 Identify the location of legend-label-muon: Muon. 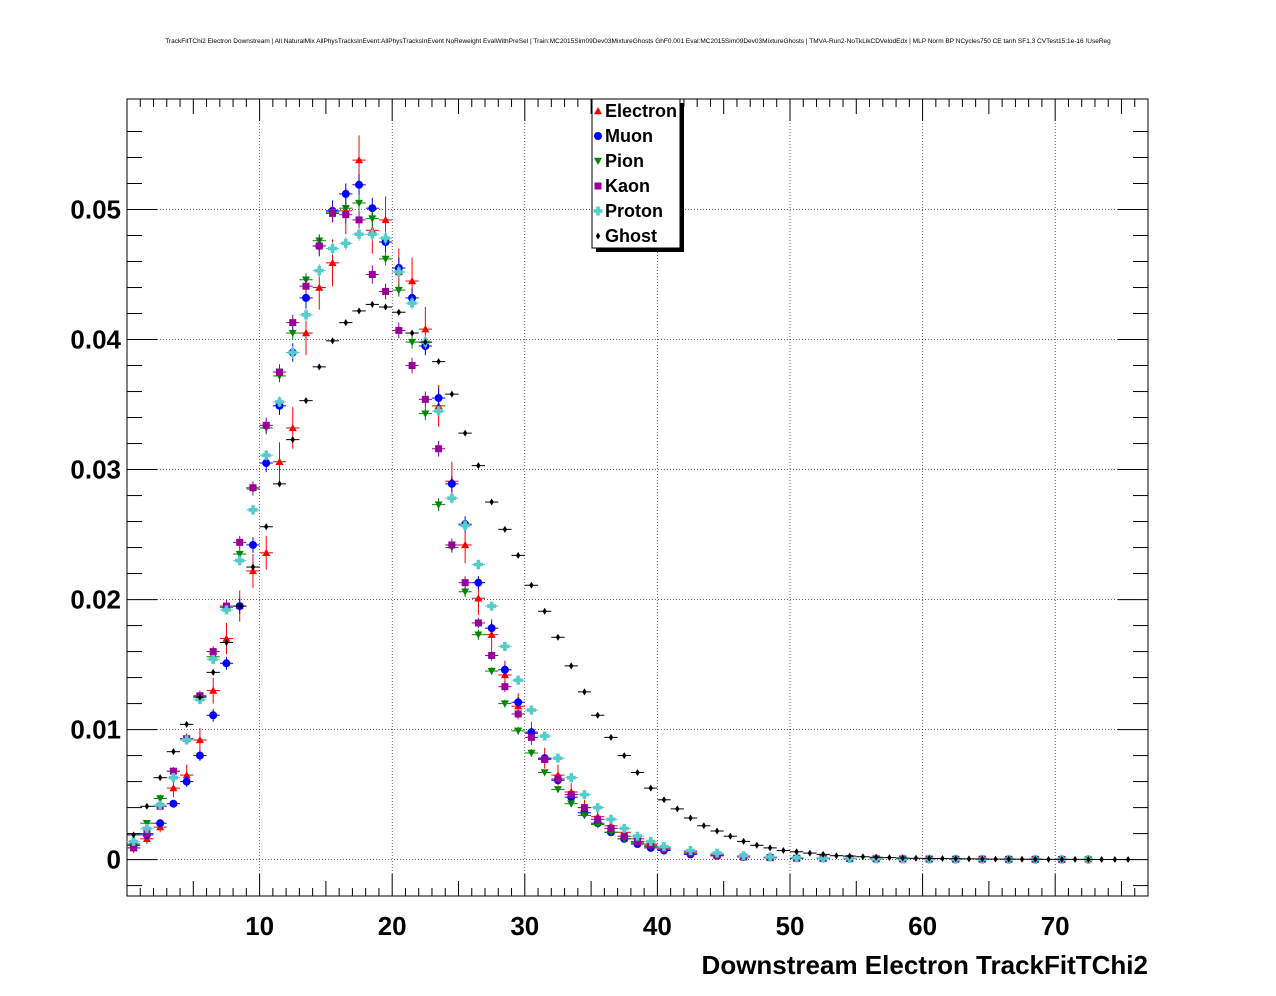
(629, 136).